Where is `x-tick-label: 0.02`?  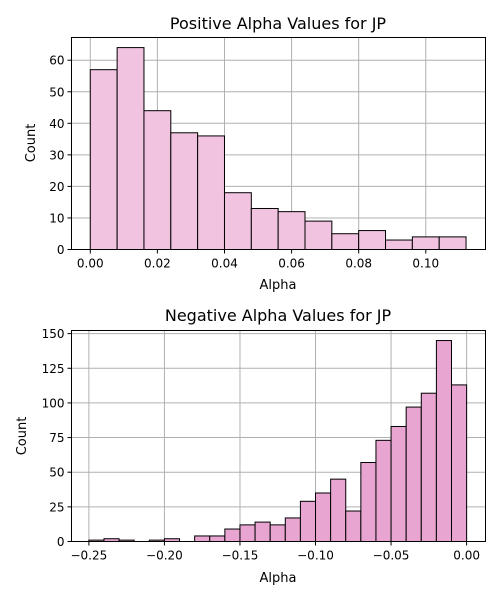 x-tick-label: 0.02 is located at coordinates (157, 264).